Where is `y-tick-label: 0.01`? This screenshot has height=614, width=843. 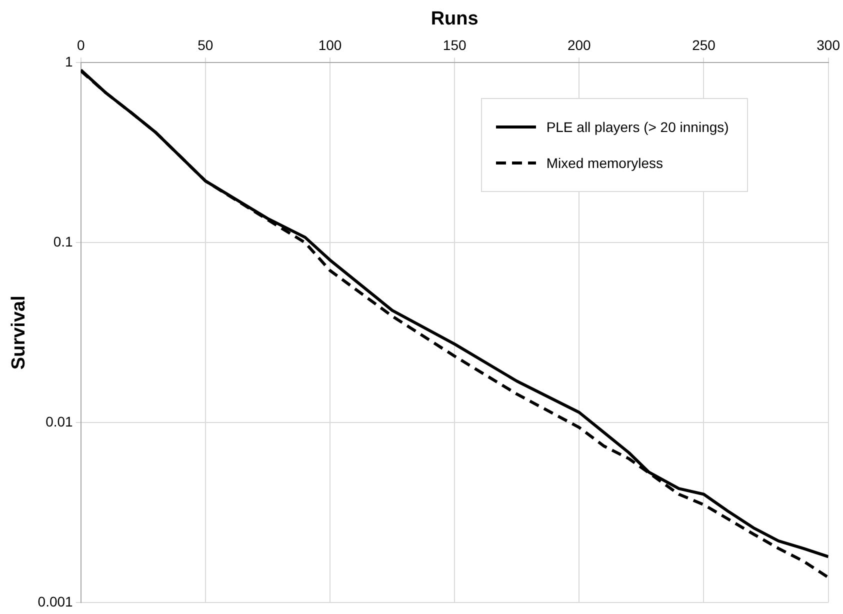
y-tick-label: 0.01 is located at coordinates (60, 421).